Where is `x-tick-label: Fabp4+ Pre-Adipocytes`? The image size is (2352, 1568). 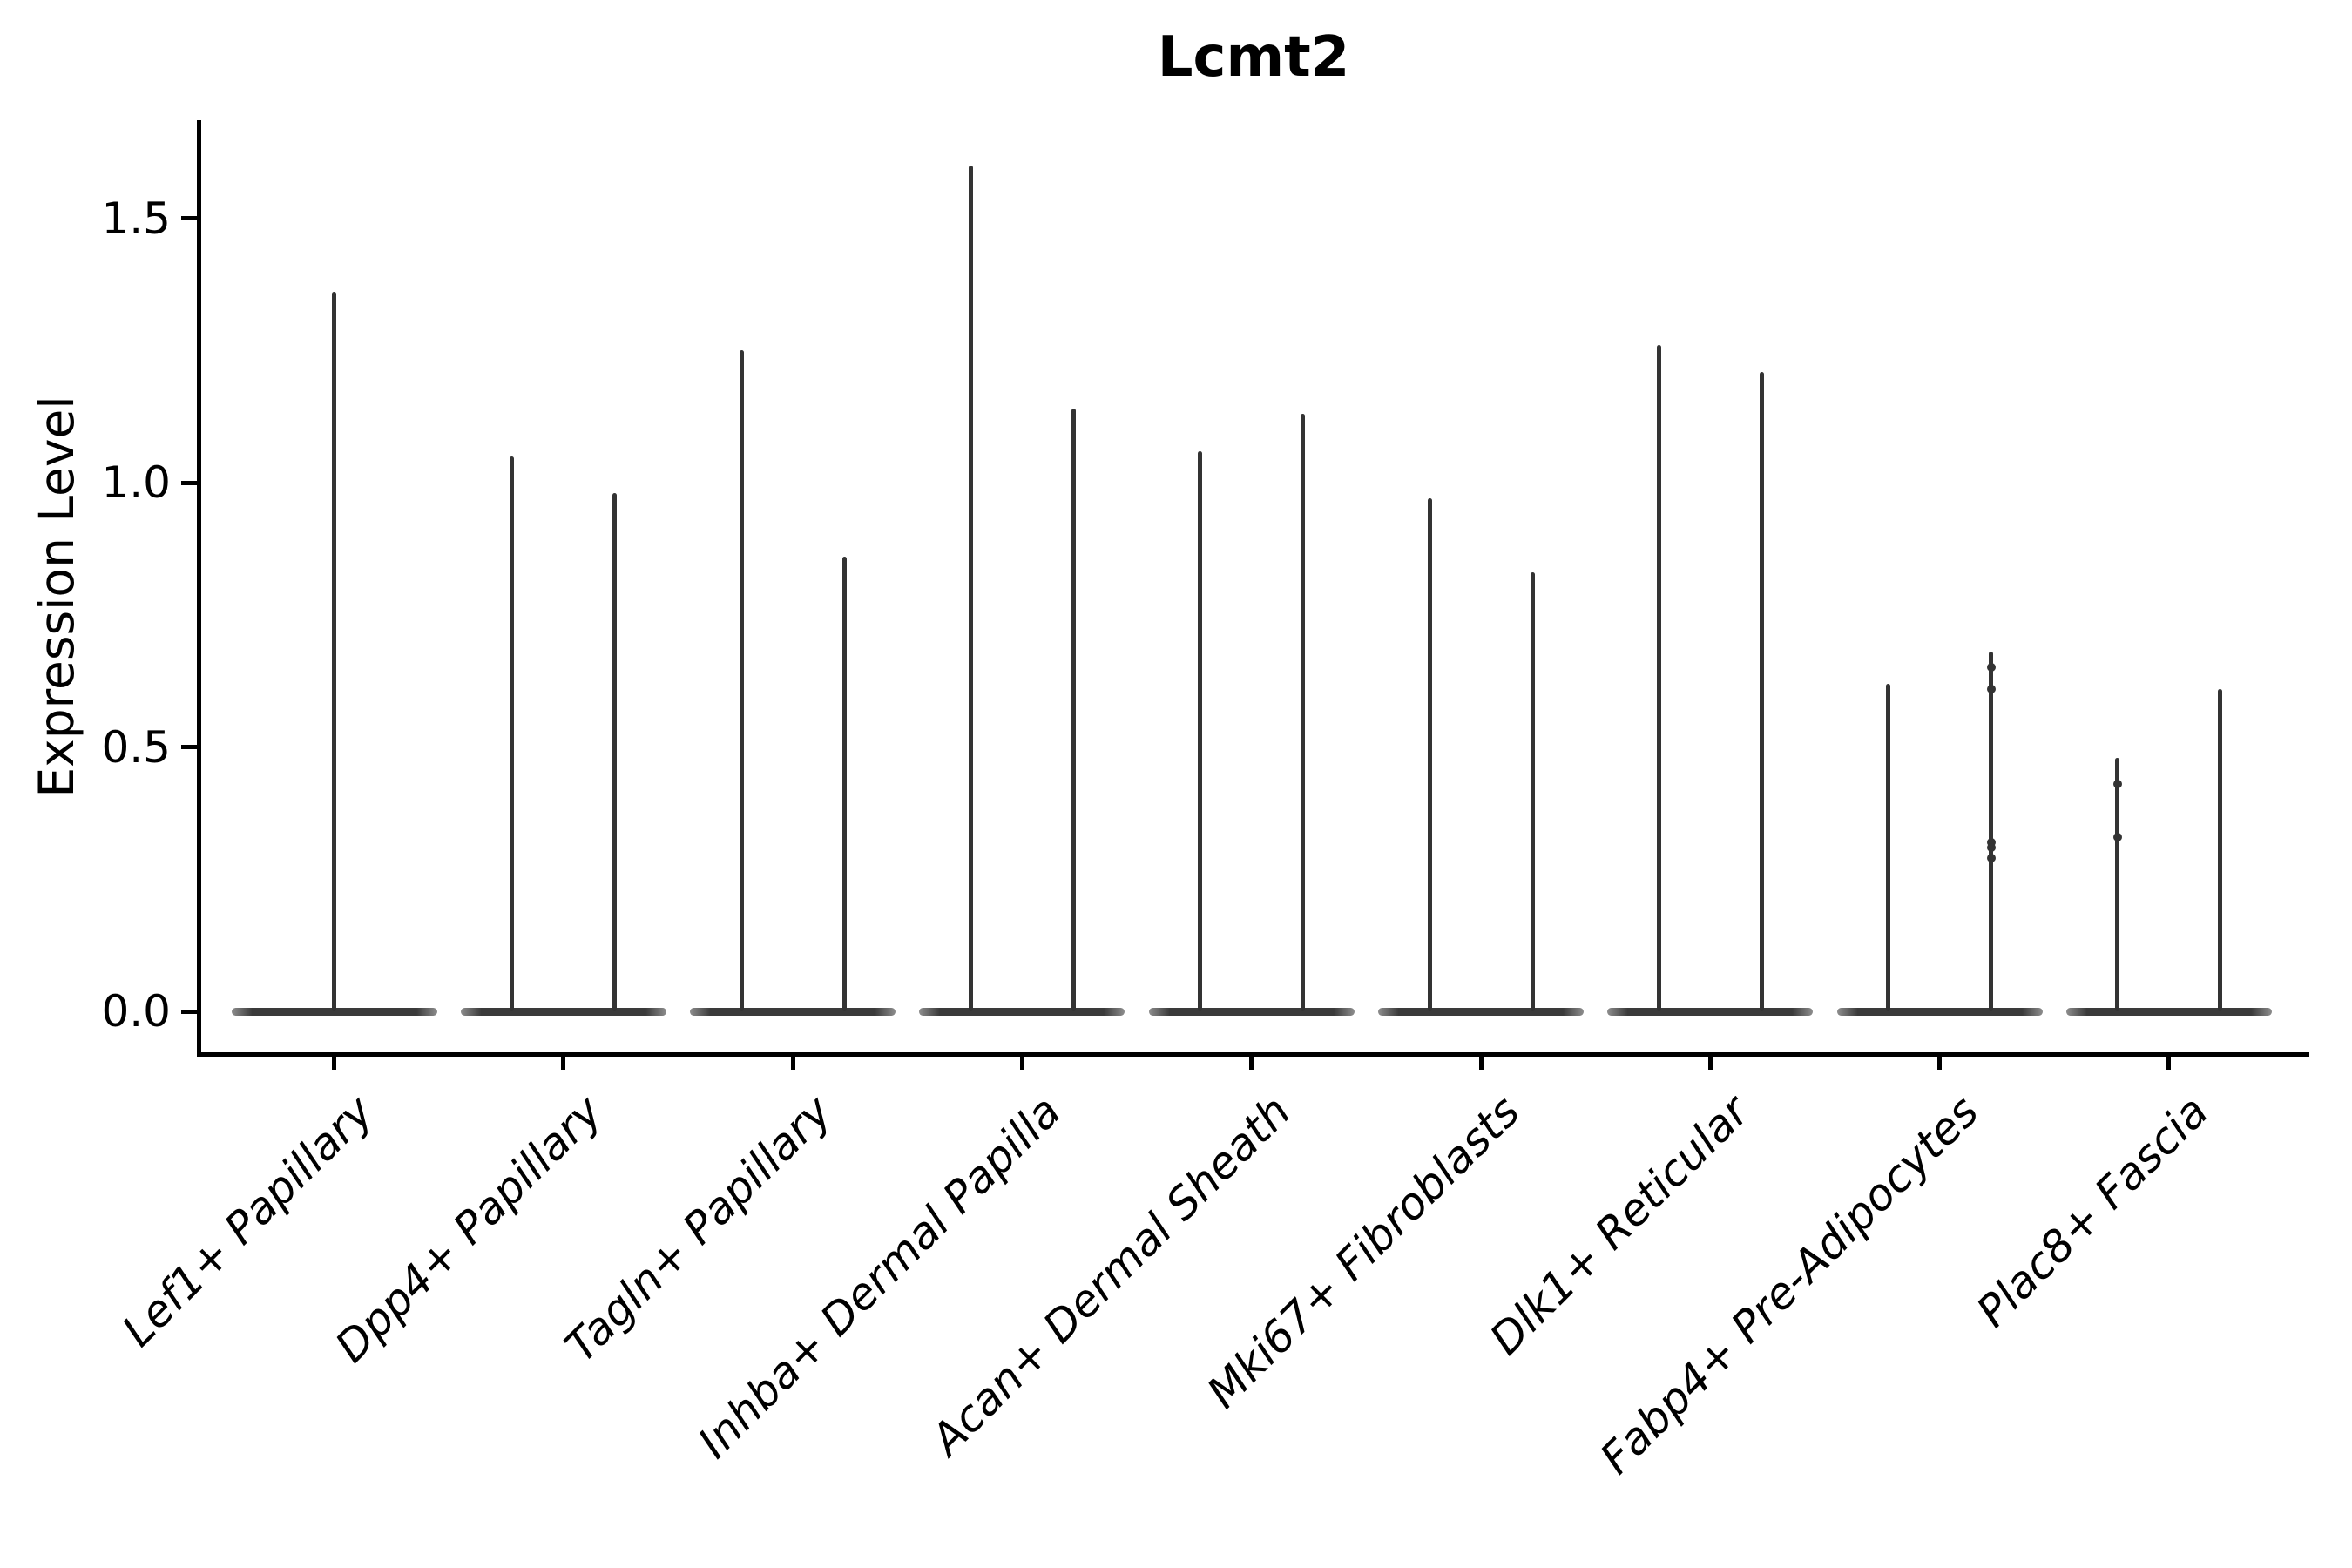 x-tick-label: Fabp4+ Pre-Adipocytes is located at coordinates (1789, 1284).